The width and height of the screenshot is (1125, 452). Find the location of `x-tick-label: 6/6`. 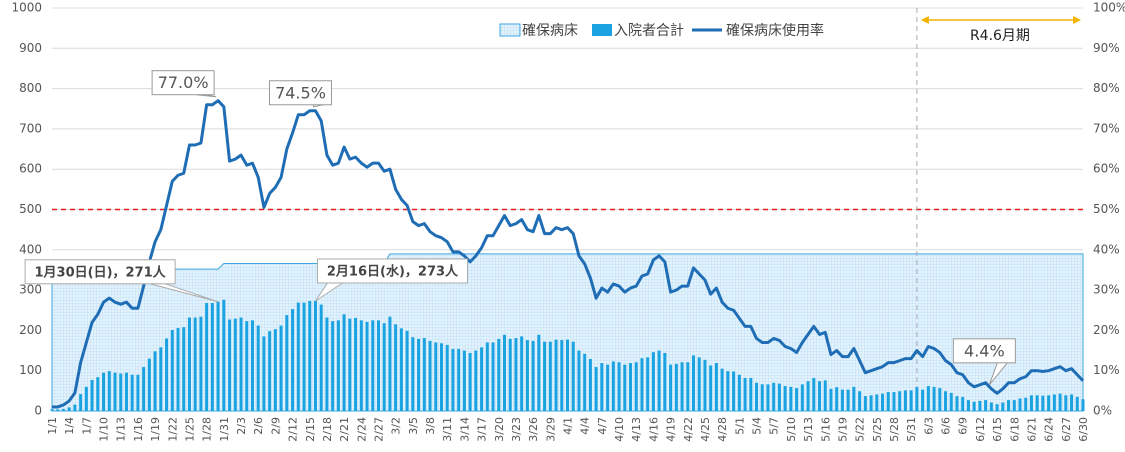

x-tick-label: 6/6 is located at coordinates (946, 426).